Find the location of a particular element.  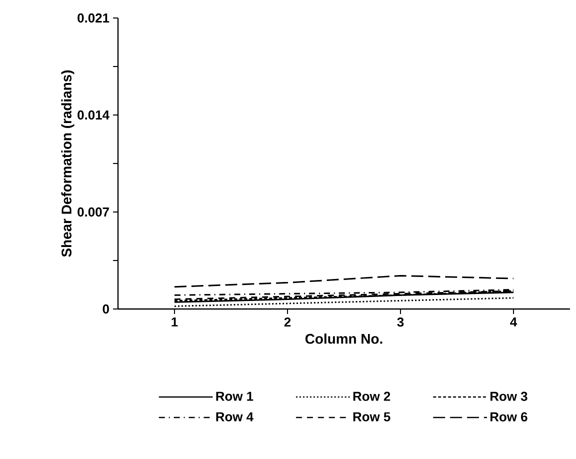

y-axis-title: Shear Deformation (radians) is located at coordinates (67, 163).